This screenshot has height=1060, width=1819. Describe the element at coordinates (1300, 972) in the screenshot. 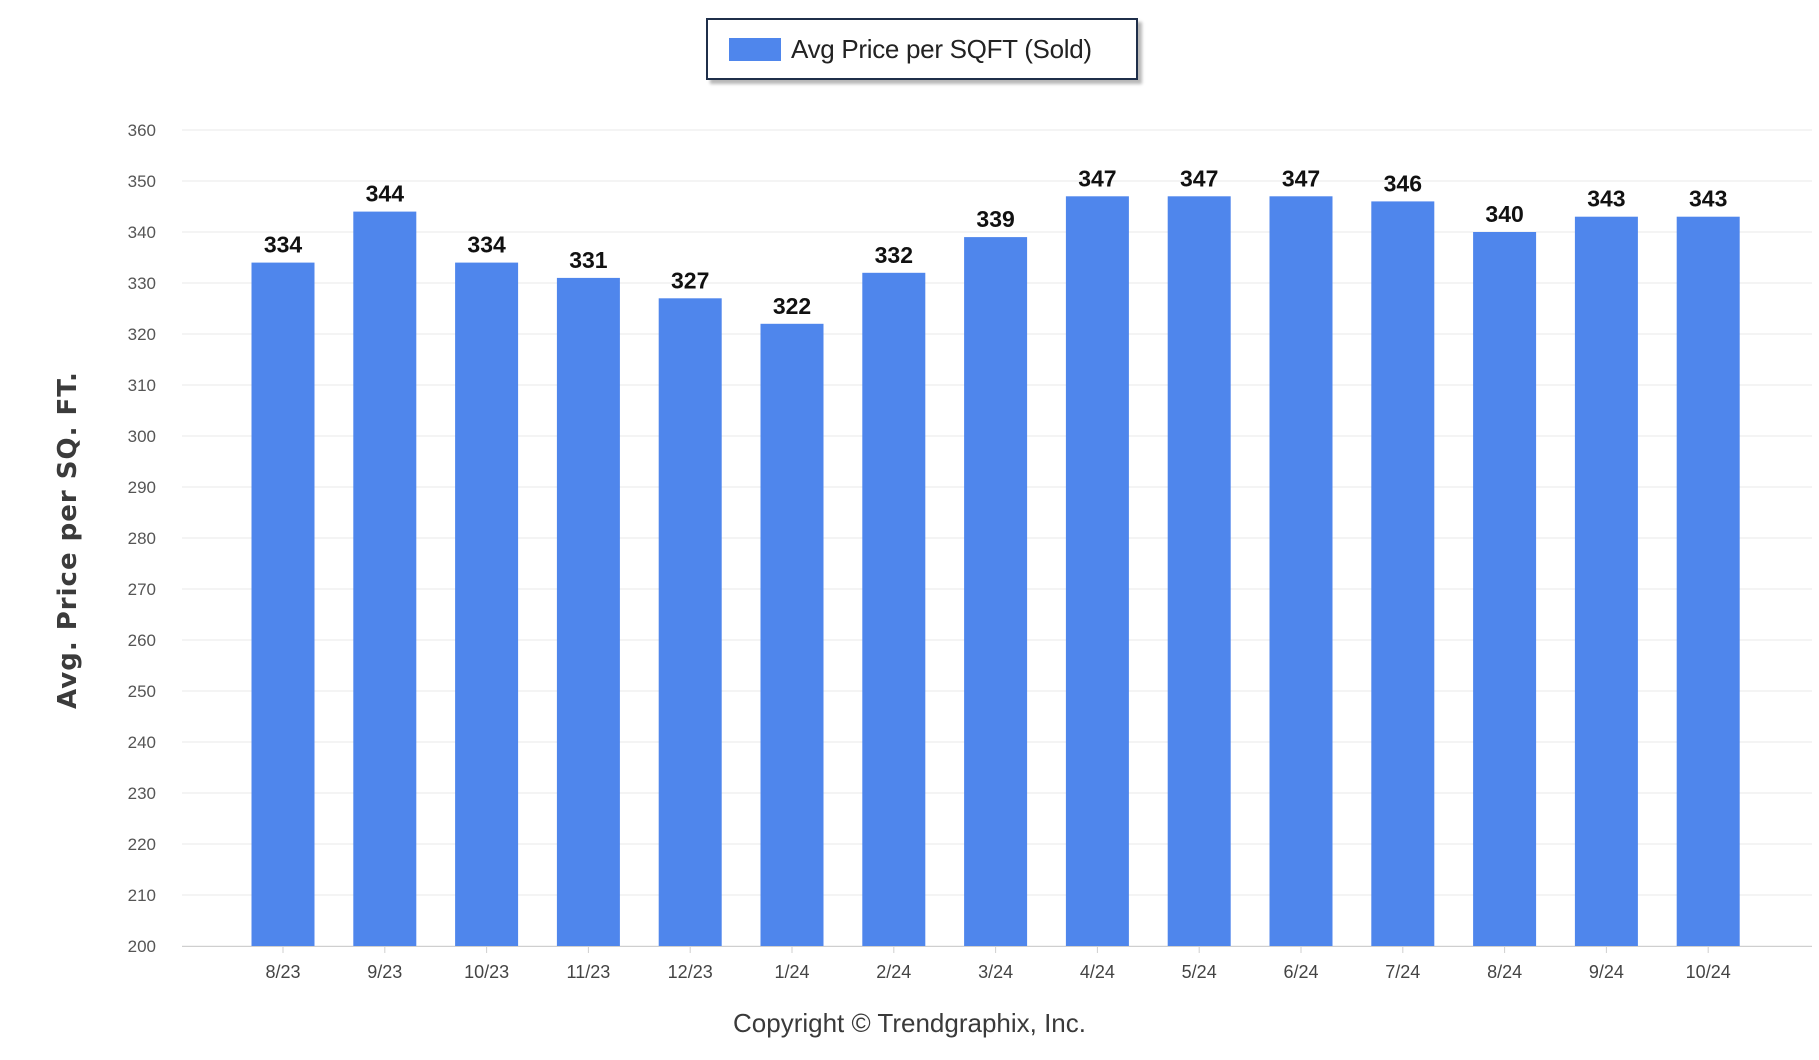

I see `x-tick-label: 6/24` at that location.